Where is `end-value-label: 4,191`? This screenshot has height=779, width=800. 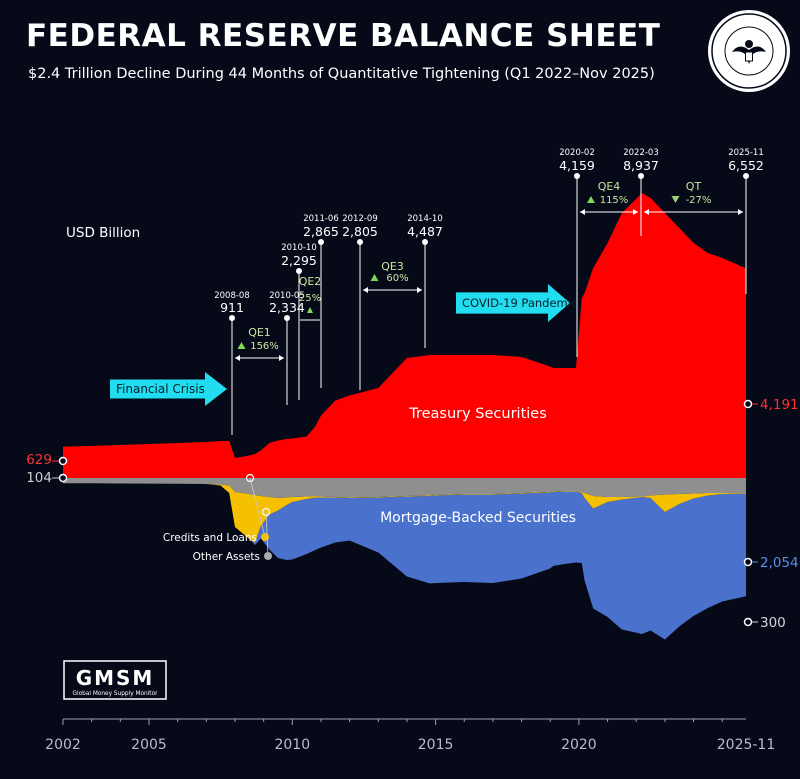 end-value-label: 4,191 is located at coordinates (779, 405).